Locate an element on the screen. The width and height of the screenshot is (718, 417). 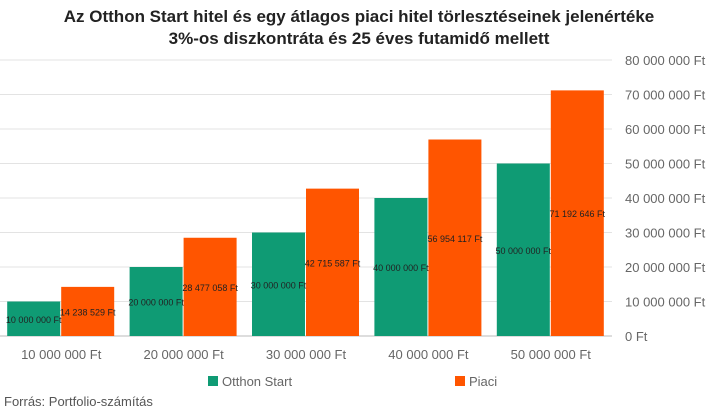
y-tick-label: 70 000 000 Ft is located at coordinates (665, 95).